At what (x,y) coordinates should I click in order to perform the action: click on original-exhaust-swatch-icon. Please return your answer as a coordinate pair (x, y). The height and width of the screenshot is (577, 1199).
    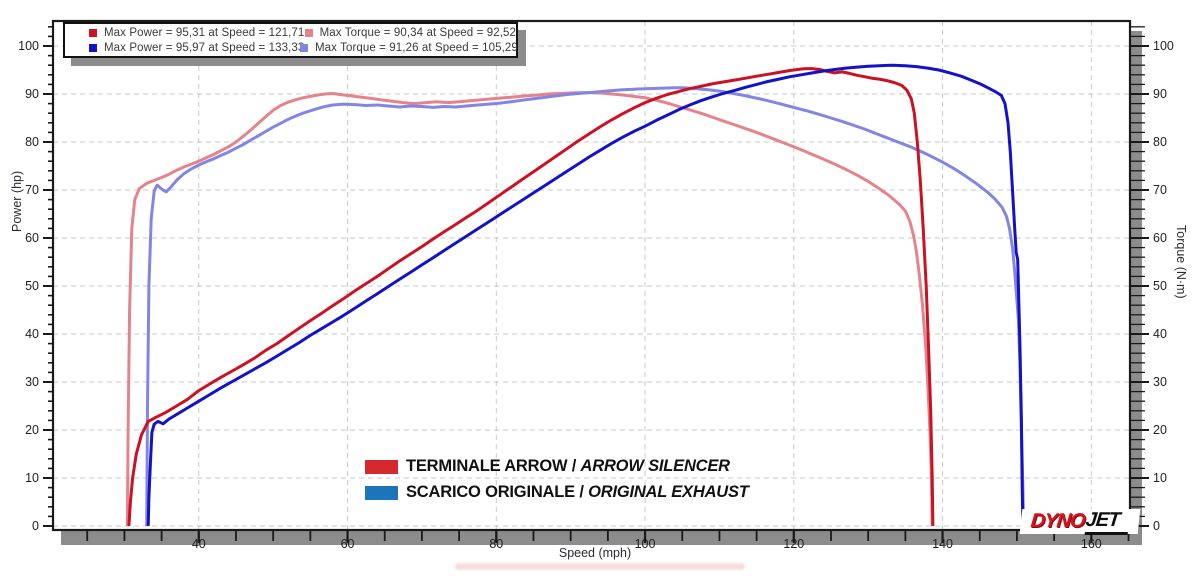
    Looking at the image, I should click on (381, 492).